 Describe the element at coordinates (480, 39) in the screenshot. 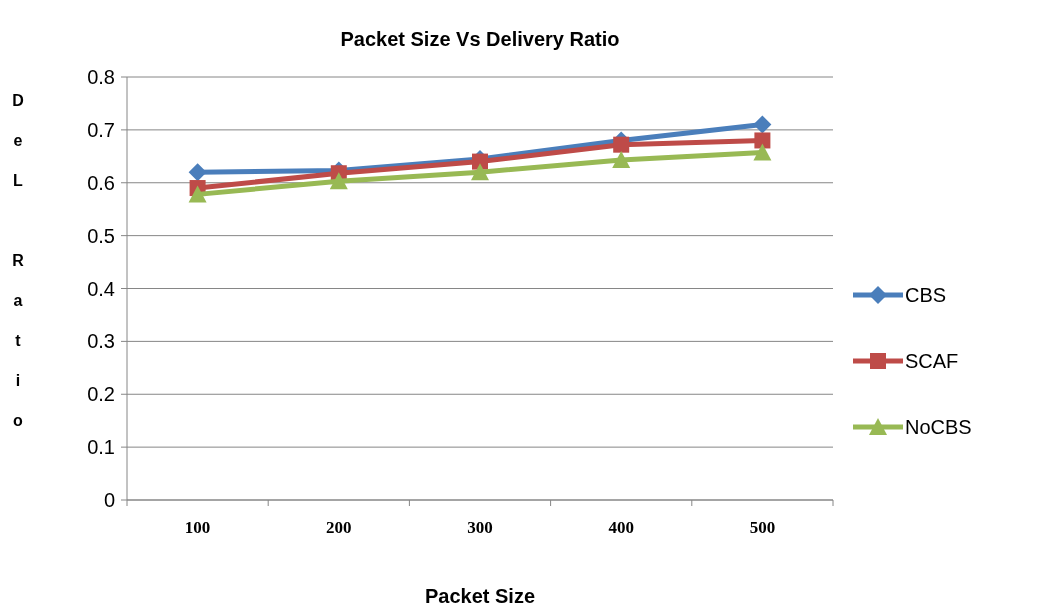

I see `chart-title: Packet Size Vs Delivery Ratio` at that location.